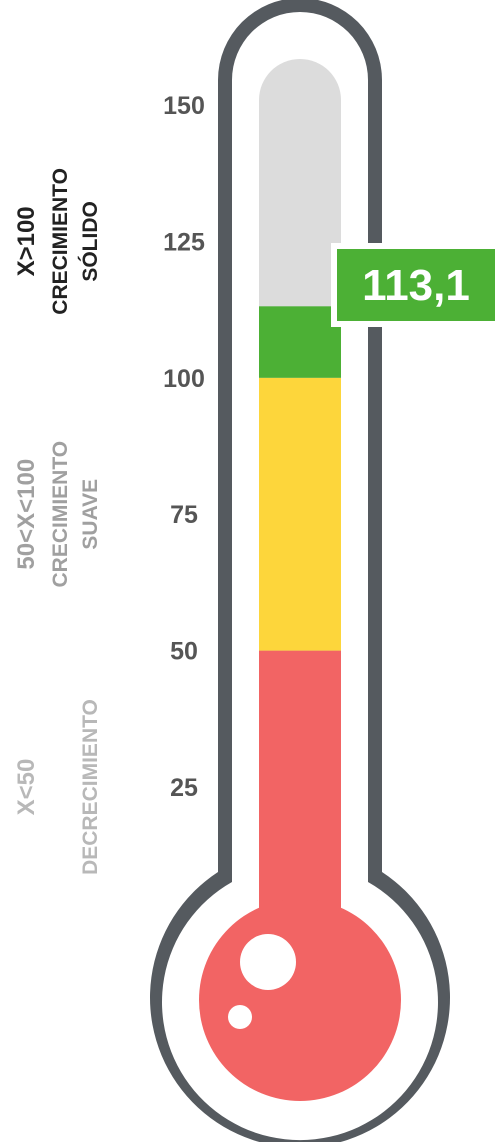  I want to click on band-label-1-line-2: SUAVE, so click(90, 514).